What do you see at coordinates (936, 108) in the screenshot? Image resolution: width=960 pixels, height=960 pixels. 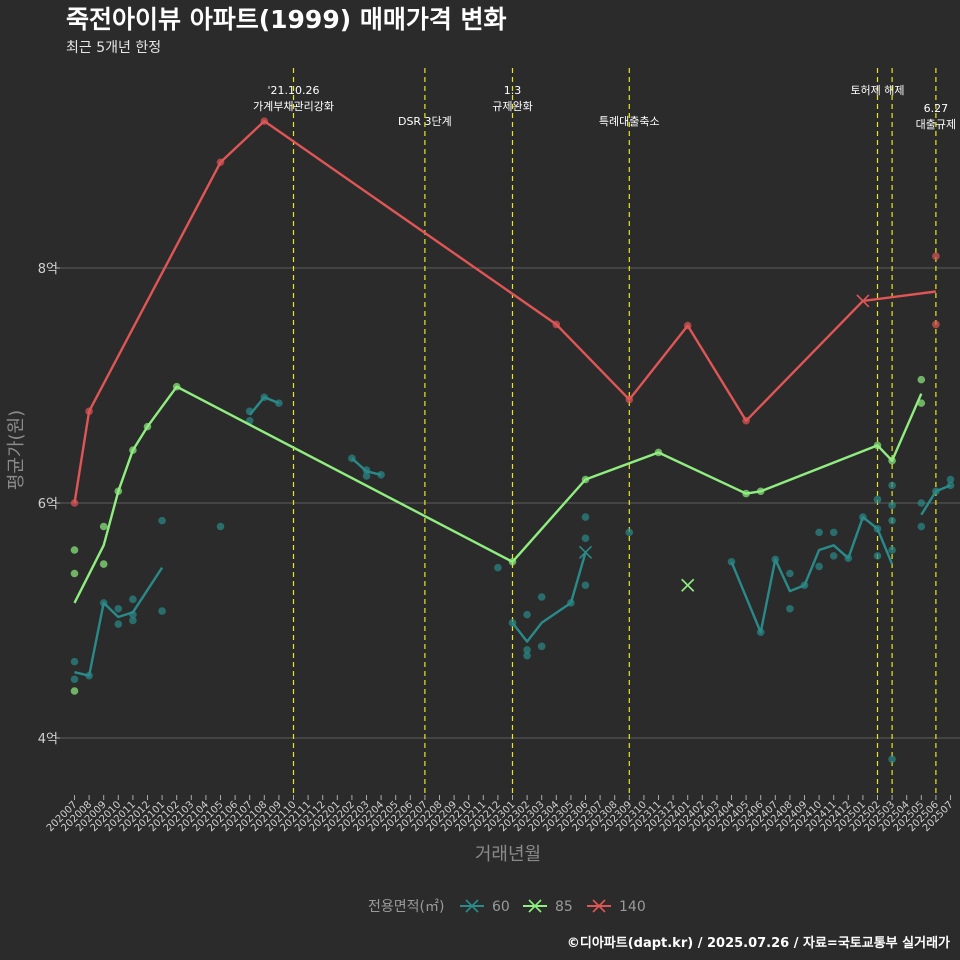 I see `event-label-202506-0: 6.27` at bounding box center [936, 108].